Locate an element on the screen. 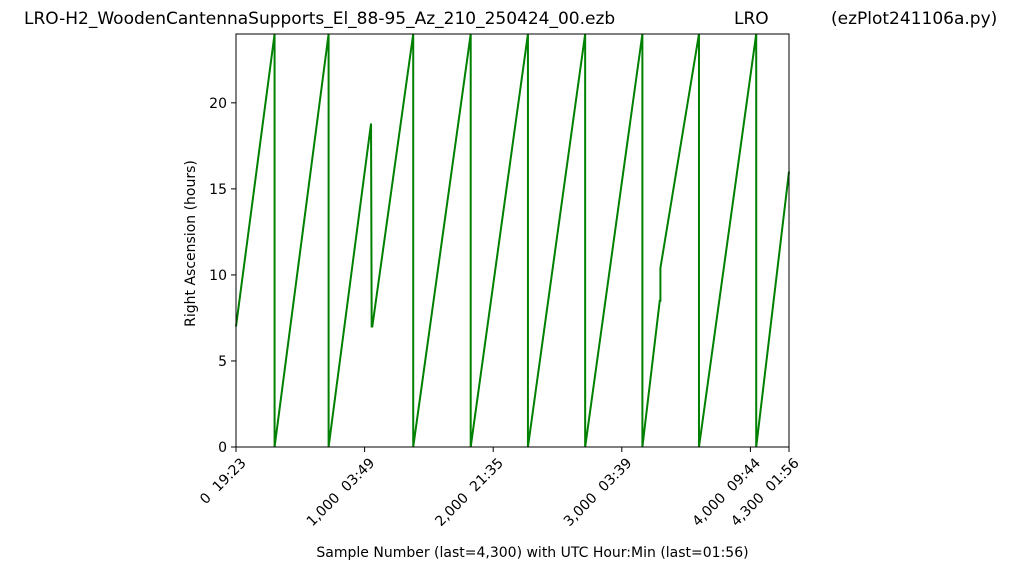 This screenshot has height=572, width=1024. x-tick-label: 4,300 01:56 is located at coordinates (765, 492).